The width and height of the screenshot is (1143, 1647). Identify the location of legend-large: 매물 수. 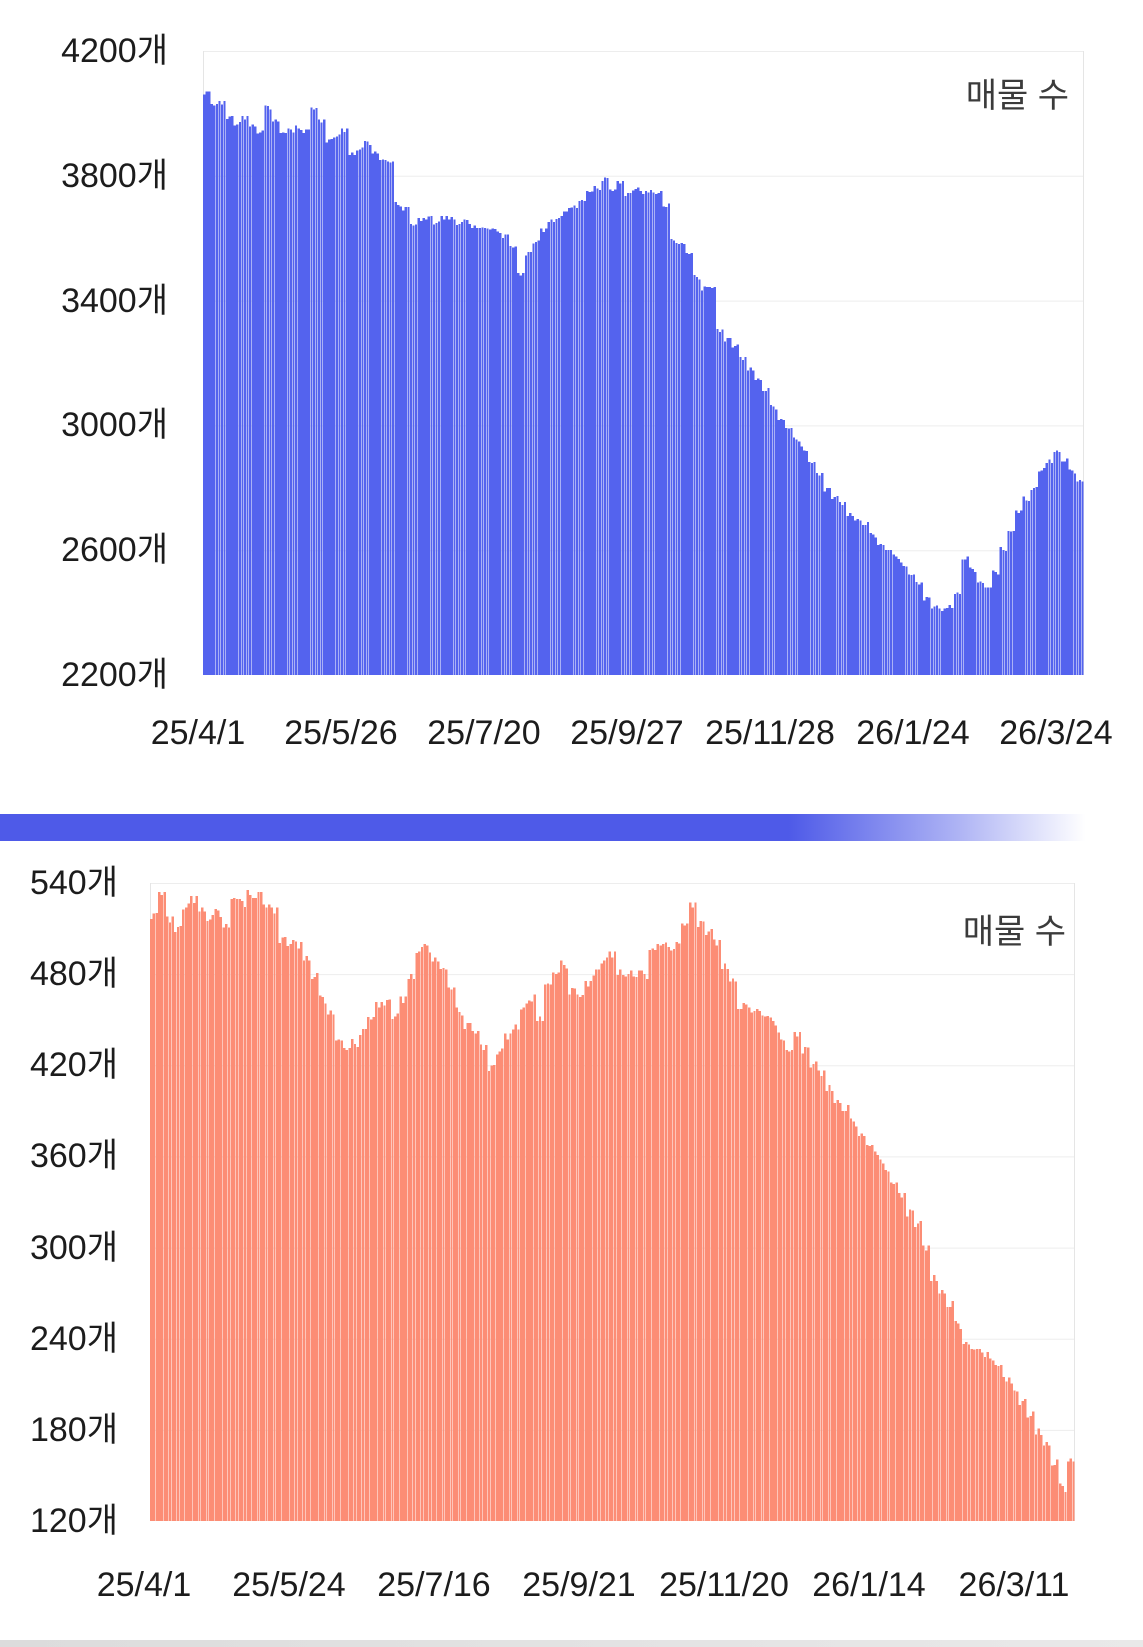
(1017, 96).